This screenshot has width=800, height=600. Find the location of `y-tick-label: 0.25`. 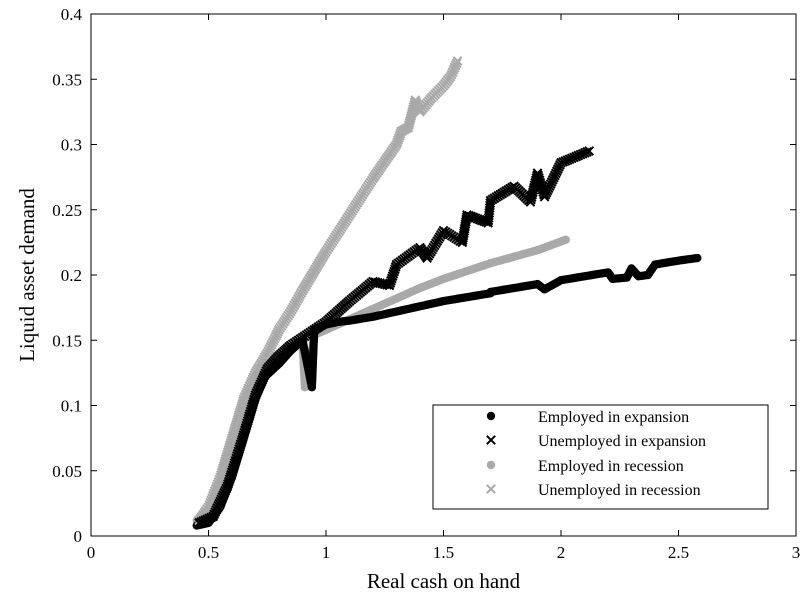

y-tick-label: 0.25 is located at coordinates (67, 210).